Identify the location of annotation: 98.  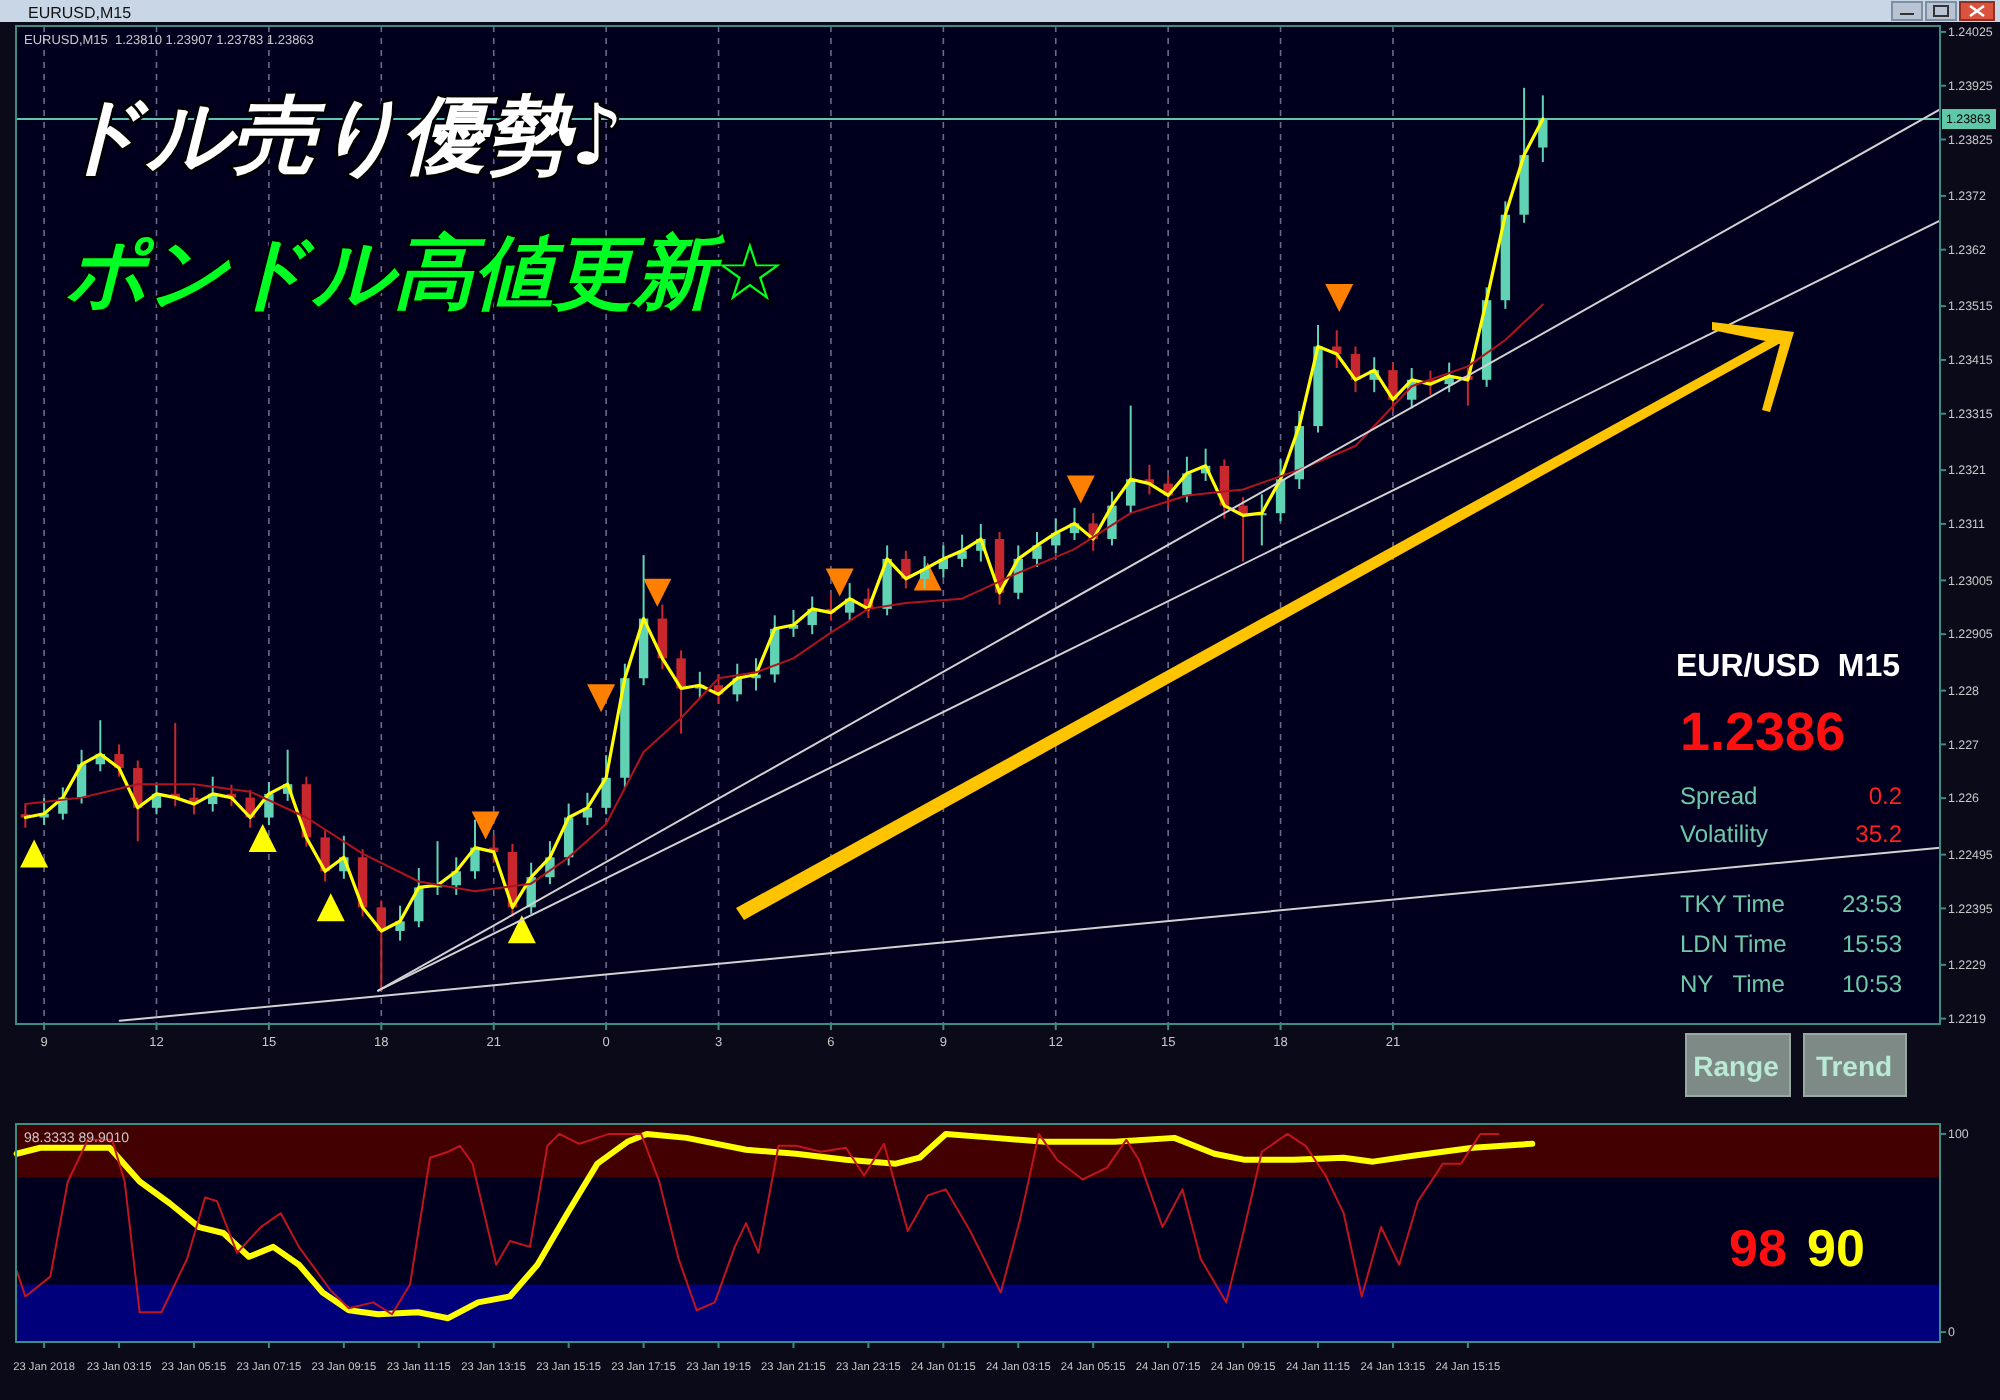
(1758, 1248).